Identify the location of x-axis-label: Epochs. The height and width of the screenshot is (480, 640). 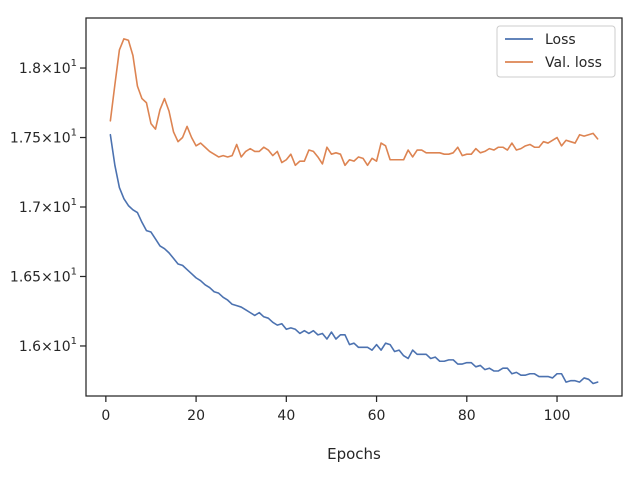
(354, 454).